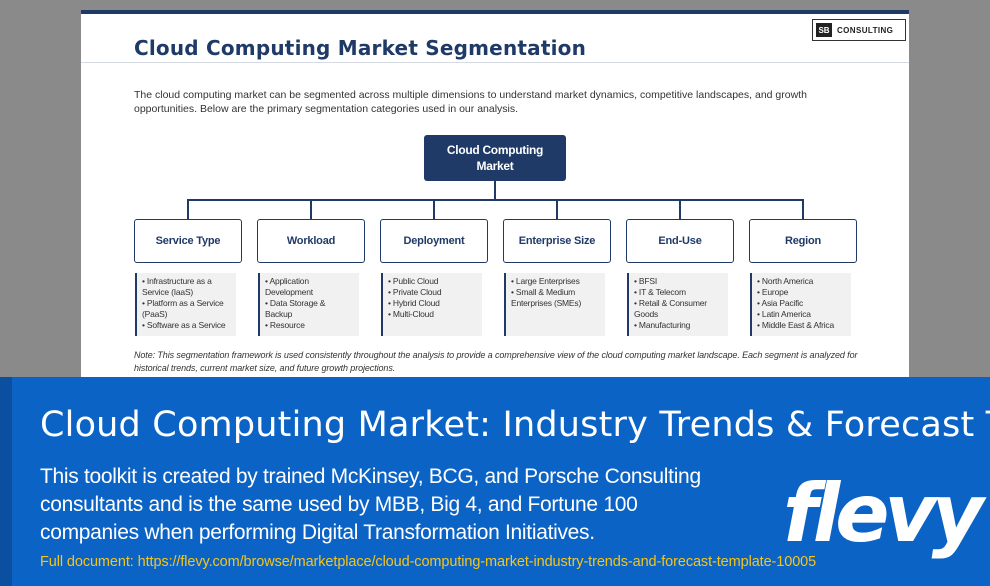  I want to click on segment-title: Service Type, so click(188, 241).